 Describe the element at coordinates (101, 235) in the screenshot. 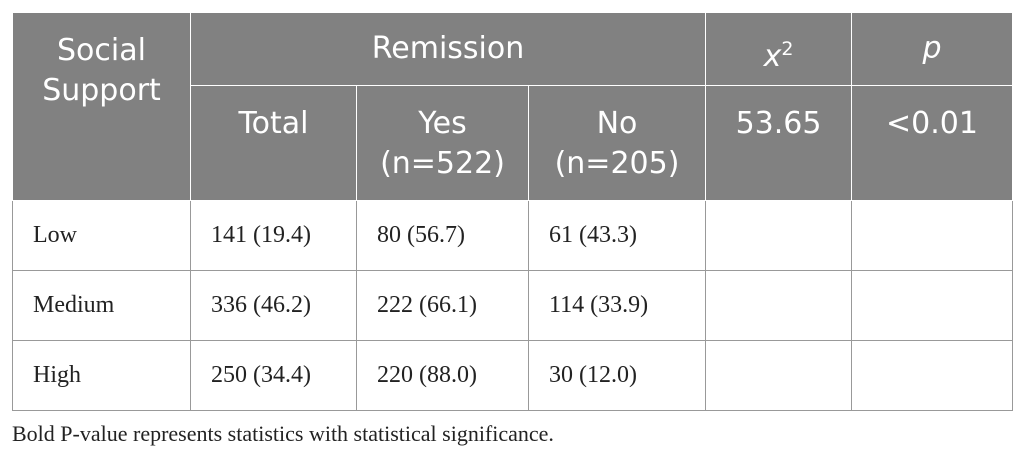

I see `body-cell: Low` at that location.